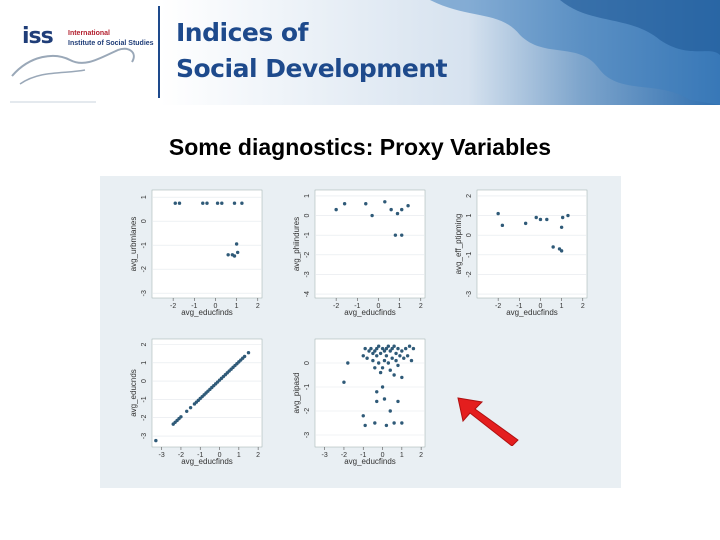 This screenshot has width=720, height=540. What do you see at coordinates (296, 244) in the screenshot?
I see `y-axis-label: avg_phiindures` at bounding box center [296, 244].